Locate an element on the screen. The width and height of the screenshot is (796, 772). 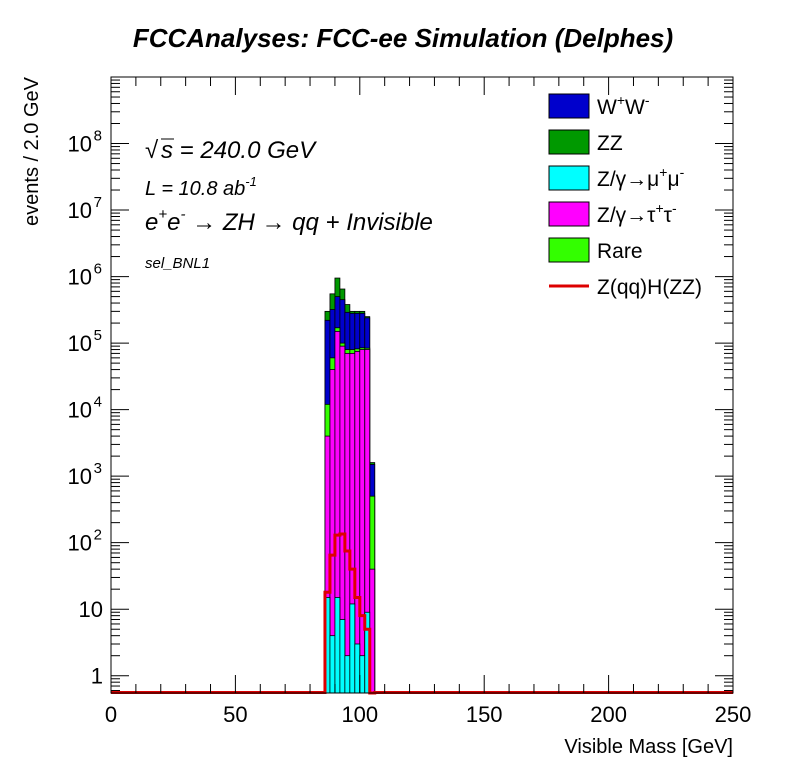
legend-label-text: ZZ is located at coordinates (610, 143).